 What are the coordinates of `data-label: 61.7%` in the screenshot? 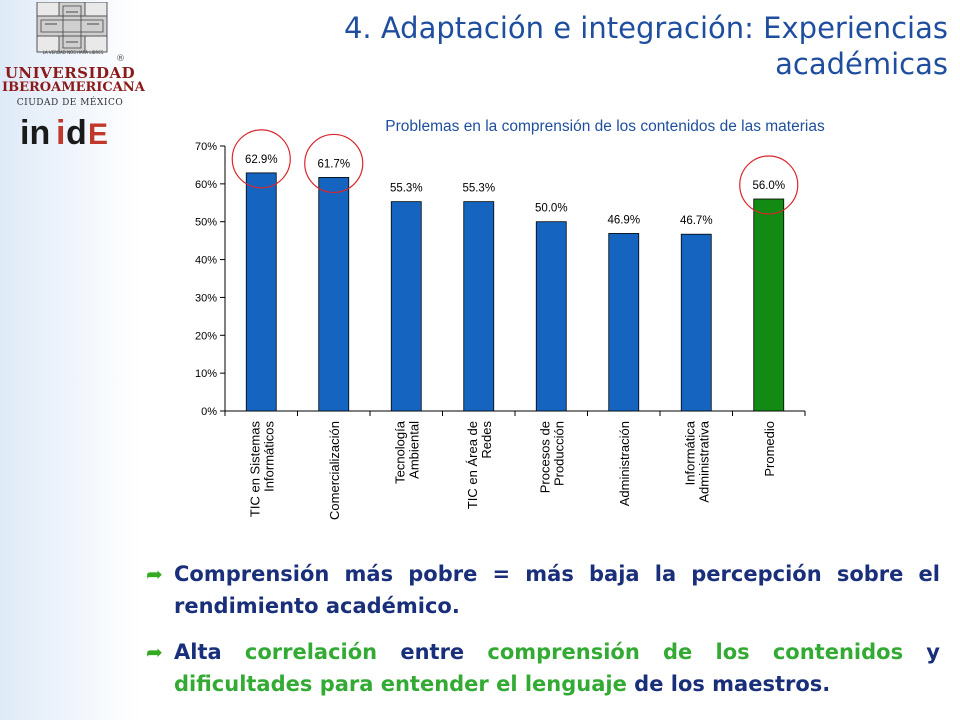 It's located at (333, 164).